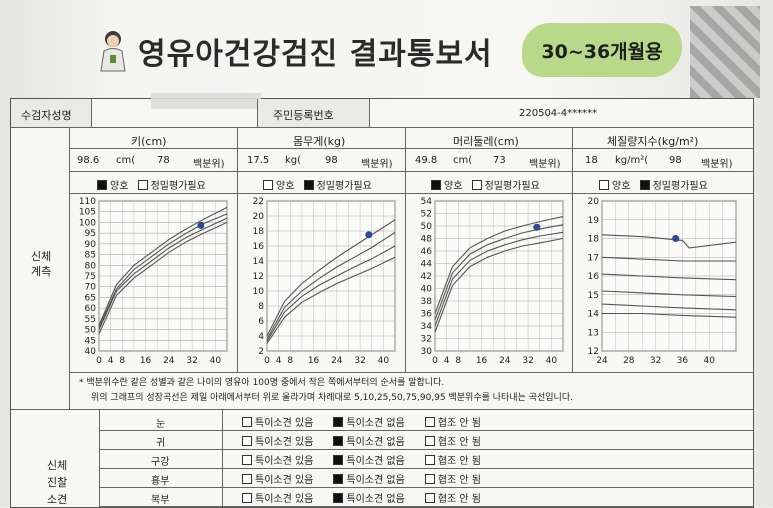 This screenshot has width=773, height=508. I want to click on measurement-point, so click(537, 227).